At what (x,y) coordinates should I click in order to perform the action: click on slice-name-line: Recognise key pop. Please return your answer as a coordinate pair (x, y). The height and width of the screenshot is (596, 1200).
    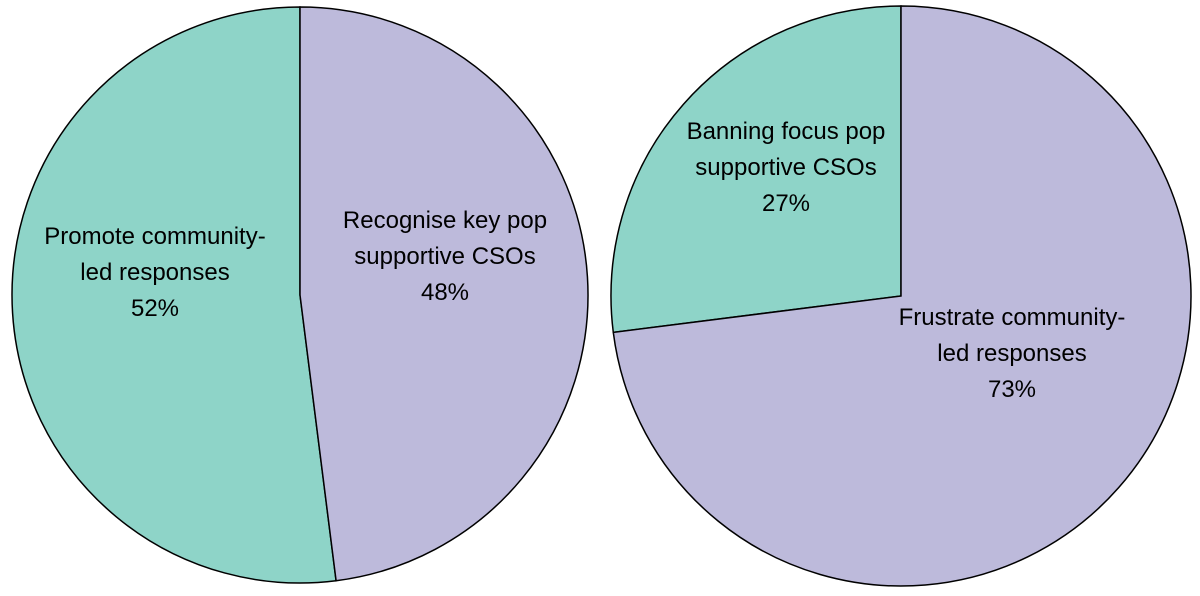
    Looking at the image, I should click on (445, 220).